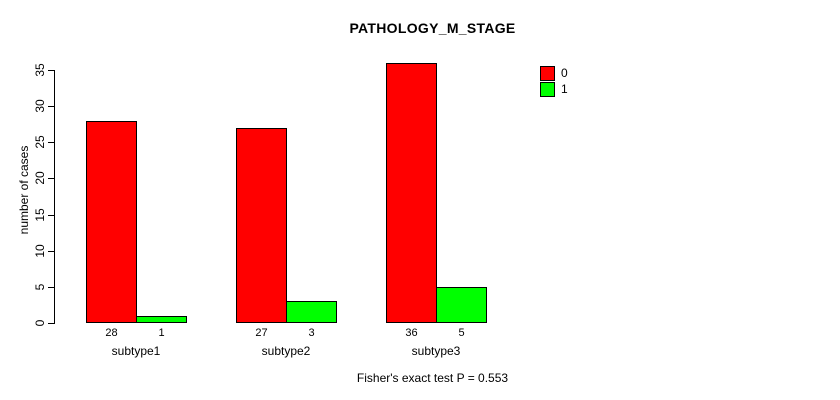 This screenshot has height=400, width=840. Describe the element at coordinates (311, 333) in the screenshot. I see `bar-count-label: 3` at that location.